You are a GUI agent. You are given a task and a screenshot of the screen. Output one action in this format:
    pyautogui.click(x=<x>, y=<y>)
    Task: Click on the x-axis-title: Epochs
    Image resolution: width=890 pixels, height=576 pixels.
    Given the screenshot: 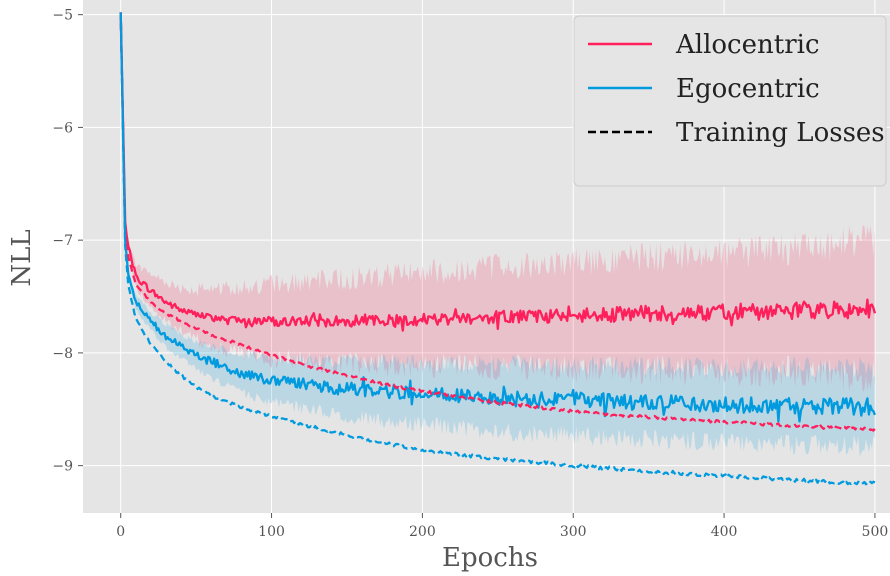 What is the action you would take?
    pyautogui.click(x=490, y=558)
    